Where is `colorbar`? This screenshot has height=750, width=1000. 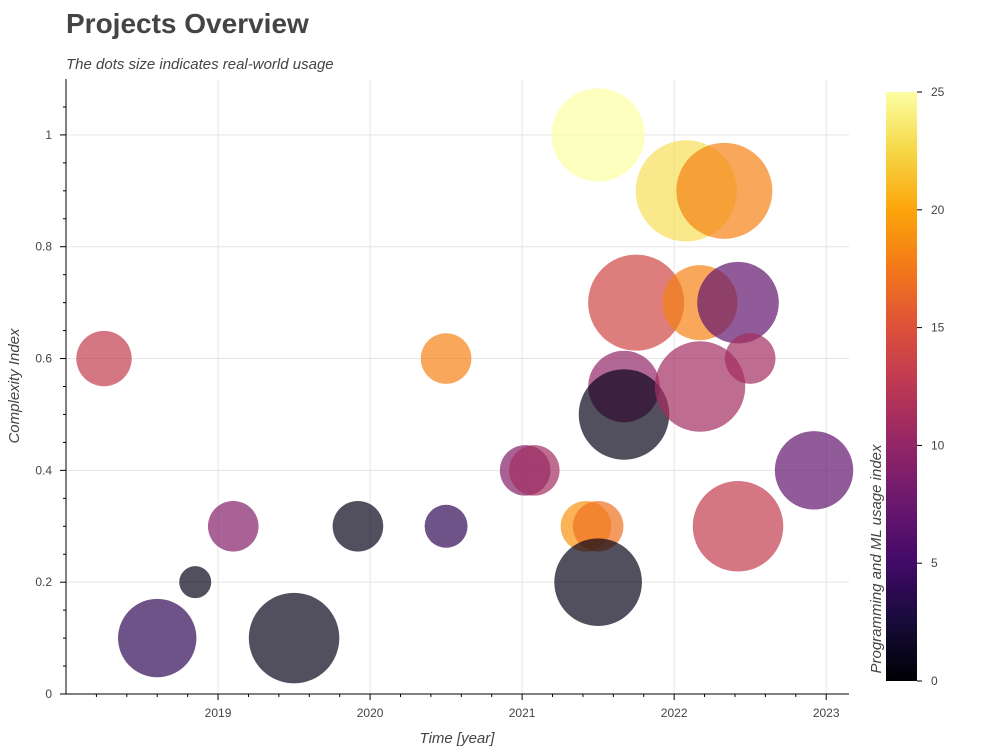 colorbar is located at coordinates (901, 386).